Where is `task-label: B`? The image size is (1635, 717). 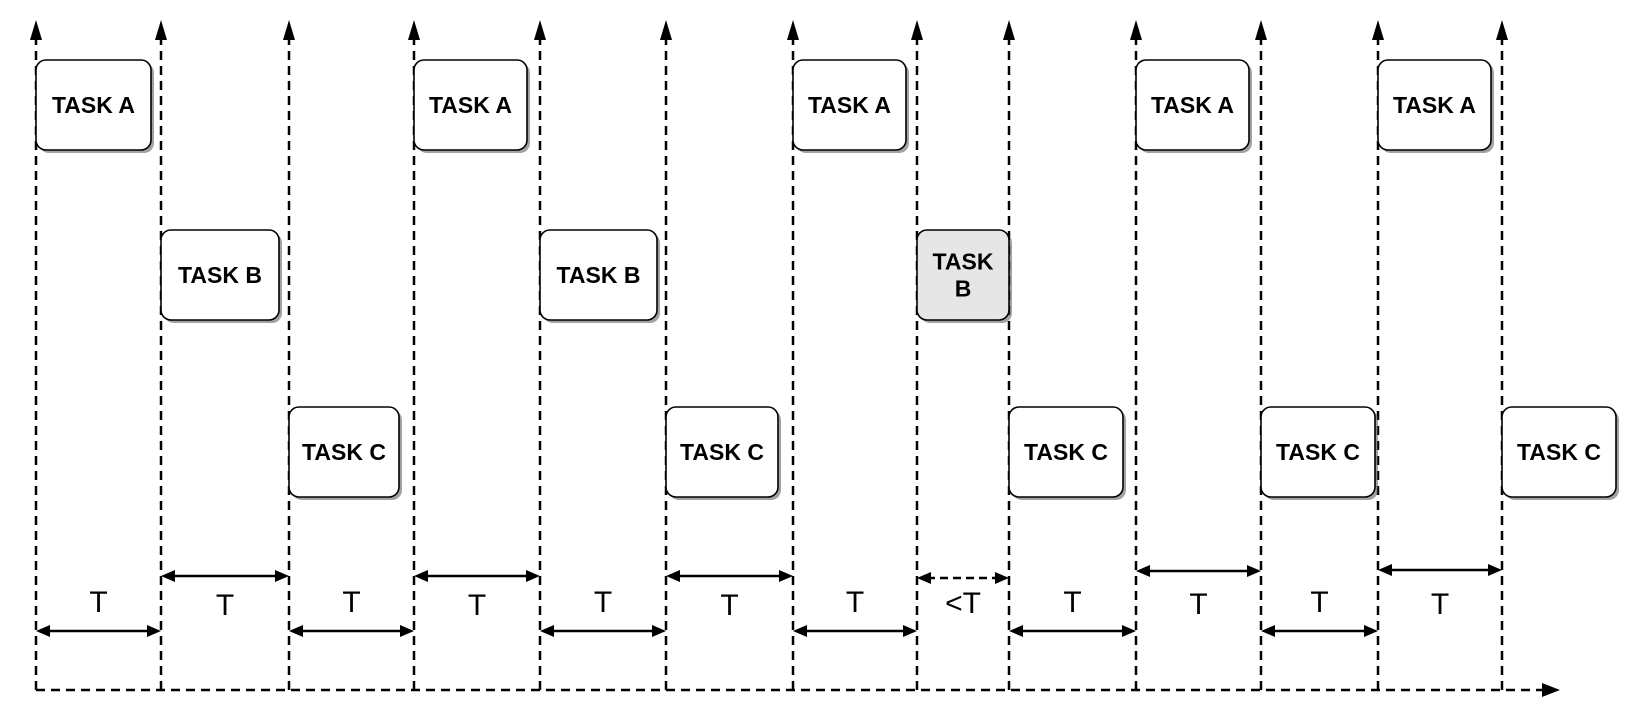
task-label: B is located at coordinates (963, 289).